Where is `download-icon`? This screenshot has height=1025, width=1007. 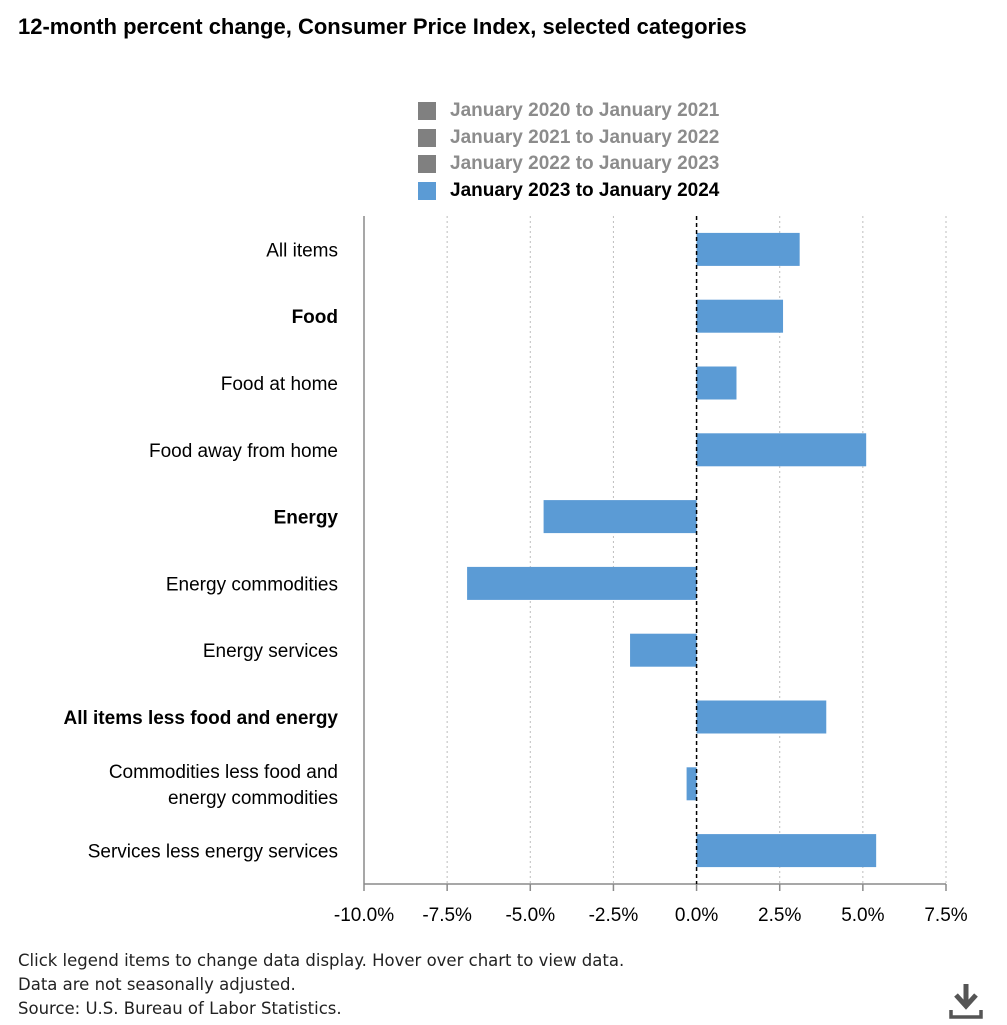
download-icon is located at coordinates (966, 1000).